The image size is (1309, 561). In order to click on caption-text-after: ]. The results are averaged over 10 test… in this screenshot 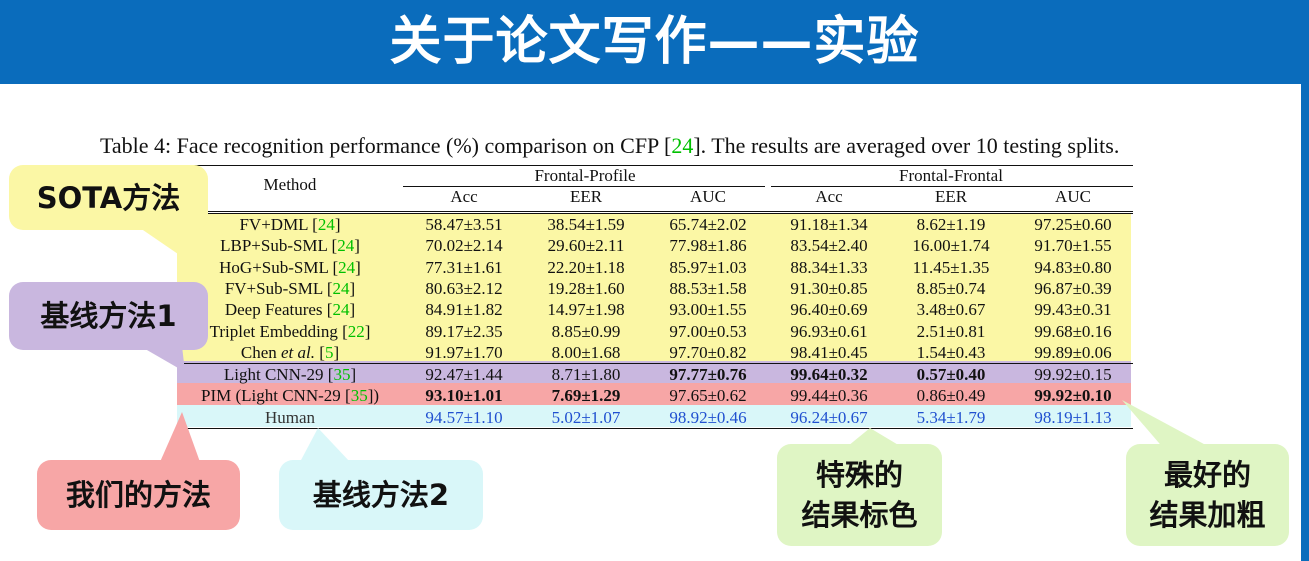, I will do `click(906, 145)`.